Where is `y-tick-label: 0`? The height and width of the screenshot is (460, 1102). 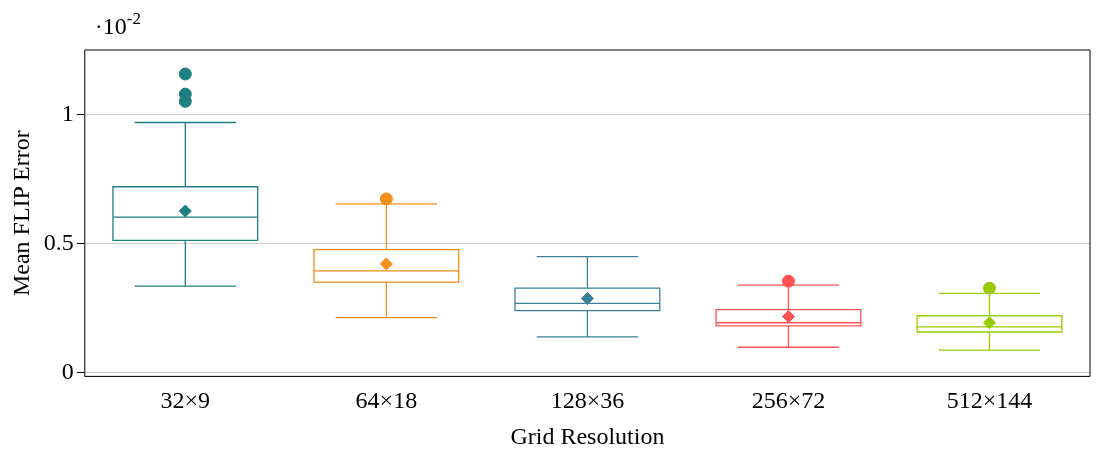 y-tick-label: 0 is located at coordinates (67, 370).